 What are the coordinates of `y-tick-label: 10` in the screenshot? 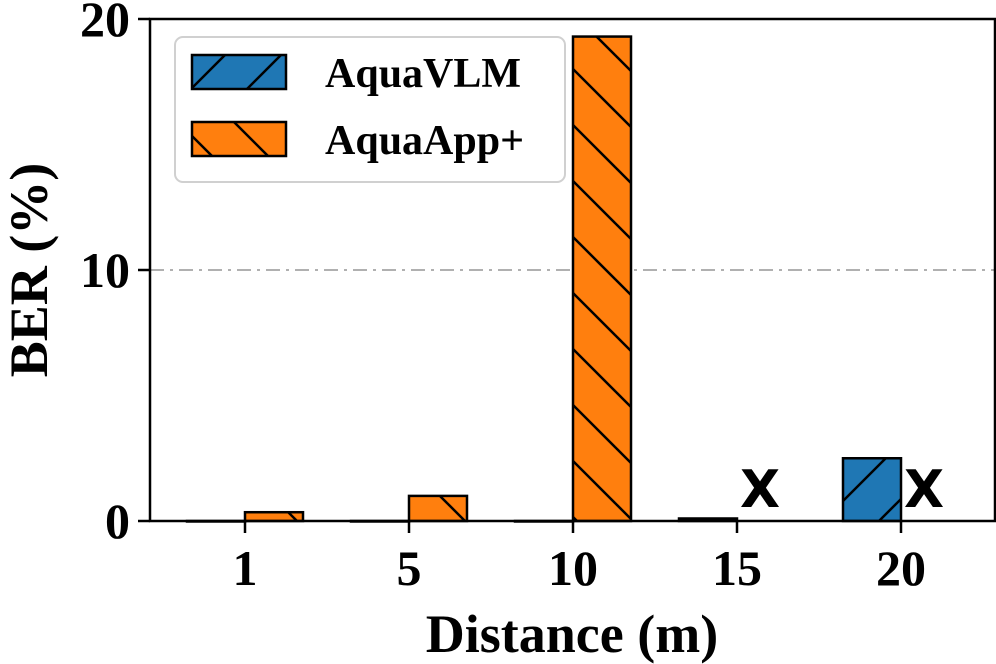 It's located at (105, 270).